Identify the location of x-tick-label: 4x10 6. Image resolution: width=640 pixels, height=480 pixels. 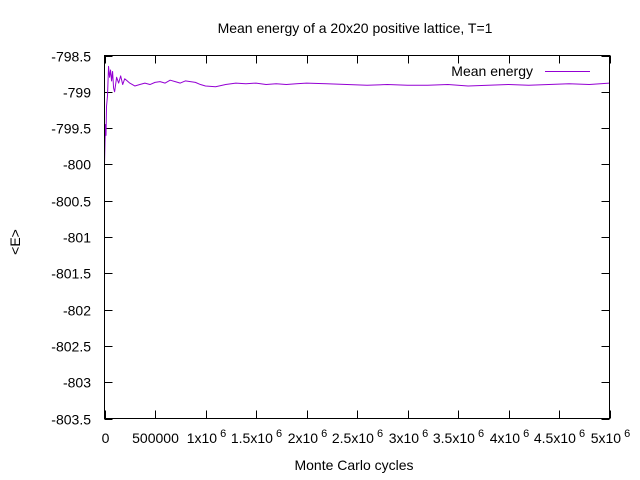
(510, 437).